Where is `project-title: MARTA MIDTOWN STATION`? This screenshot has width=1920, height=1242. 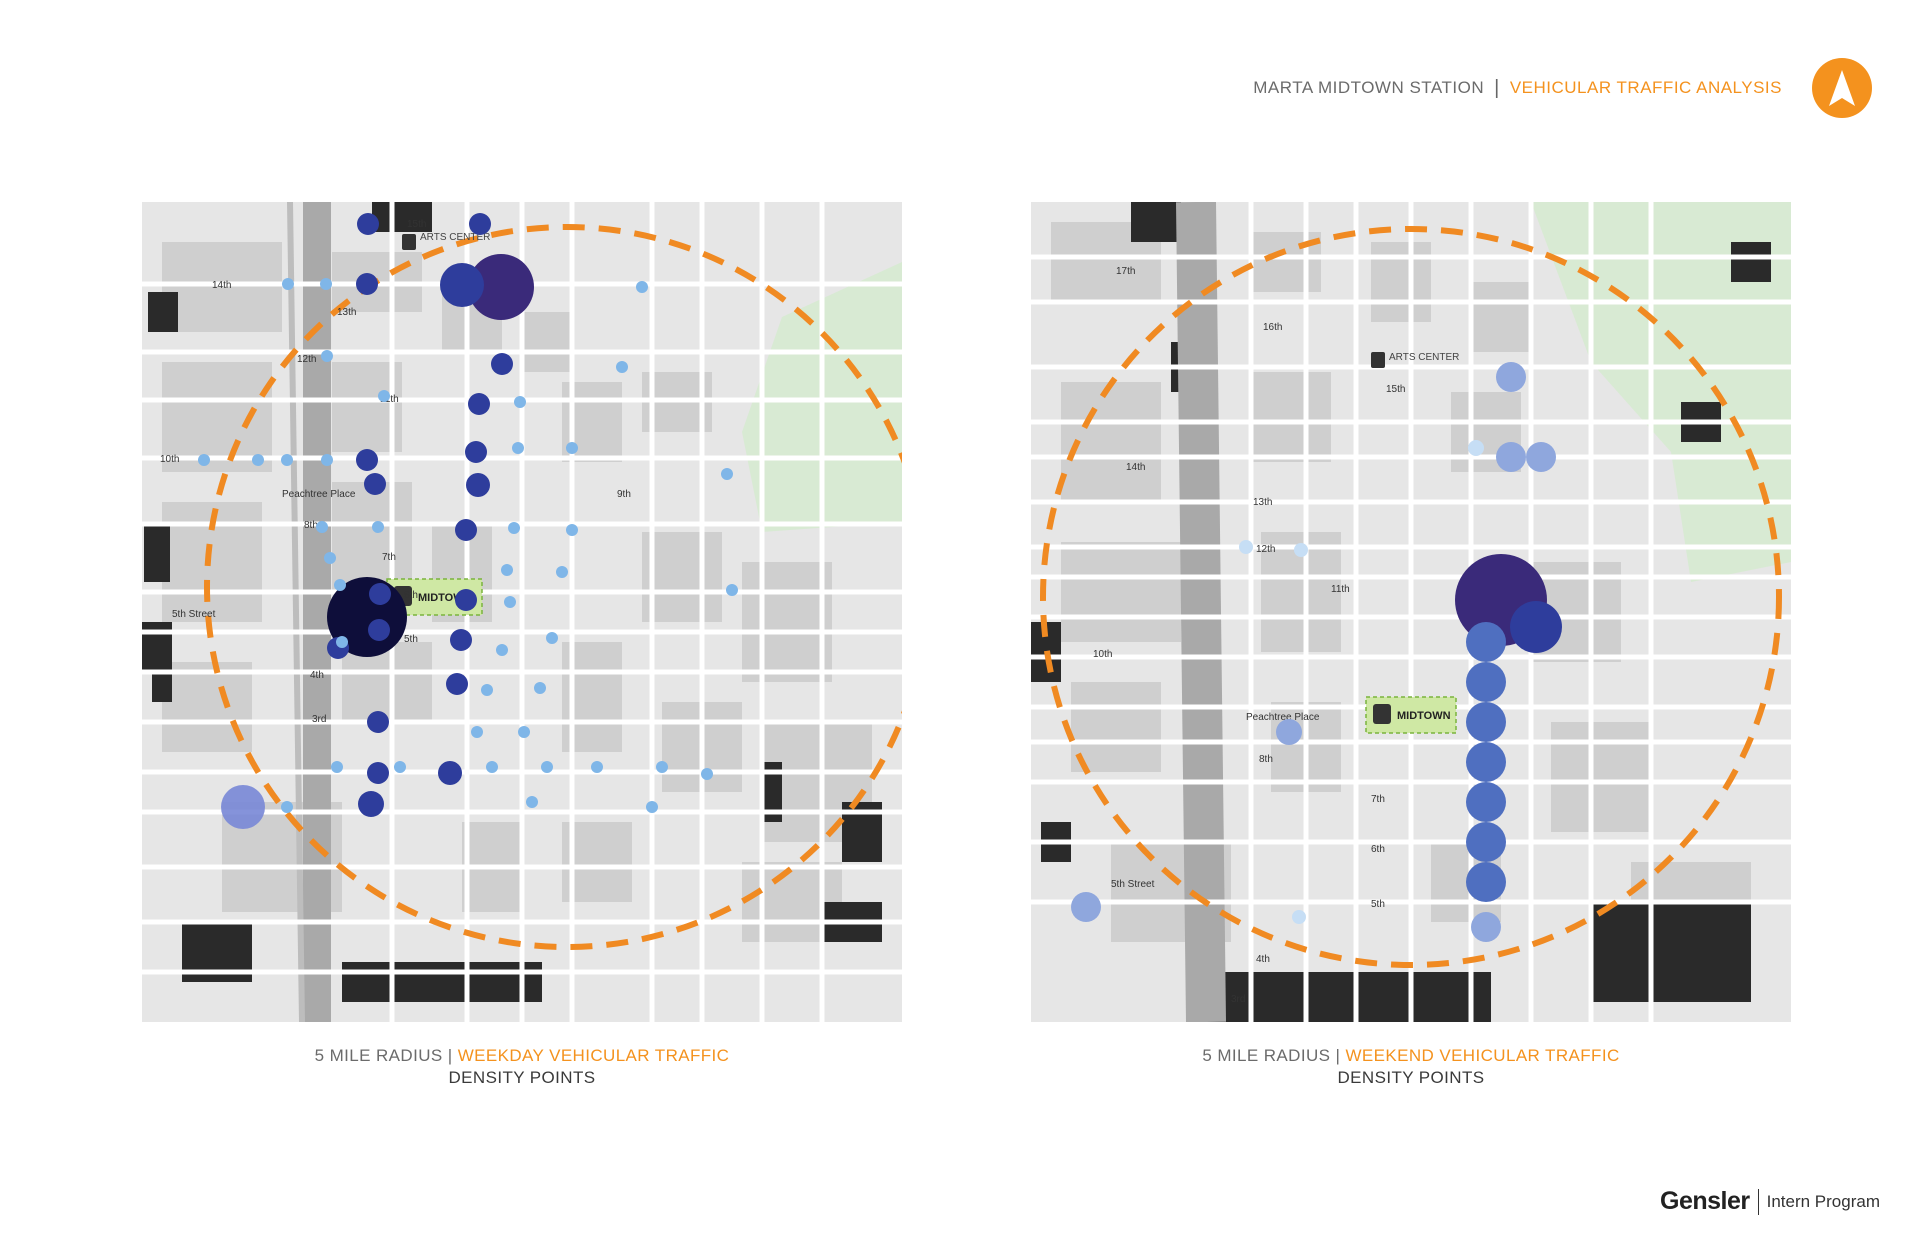 project-title: MARTA MIDTOWN STATION is located at coordinates (1369, 87).